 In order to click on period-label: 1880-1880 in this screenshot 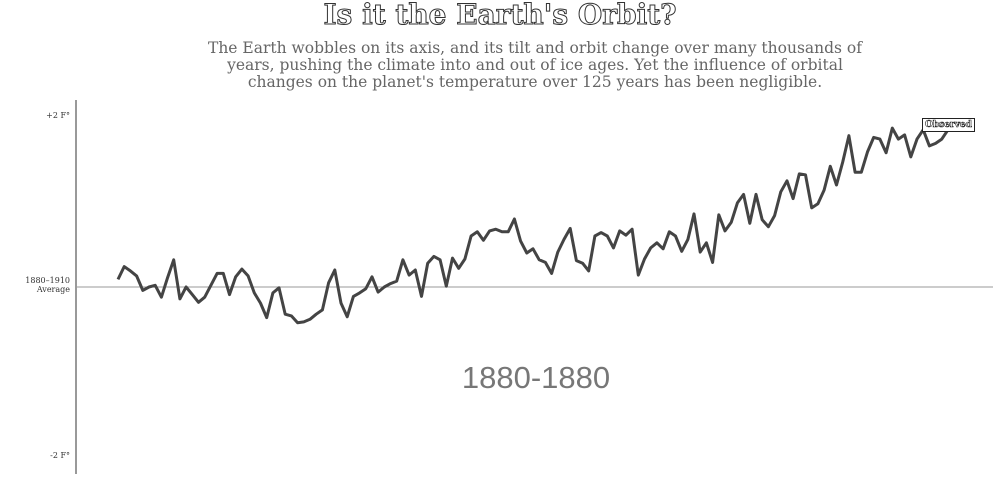, I will do `click(536, 377)`.